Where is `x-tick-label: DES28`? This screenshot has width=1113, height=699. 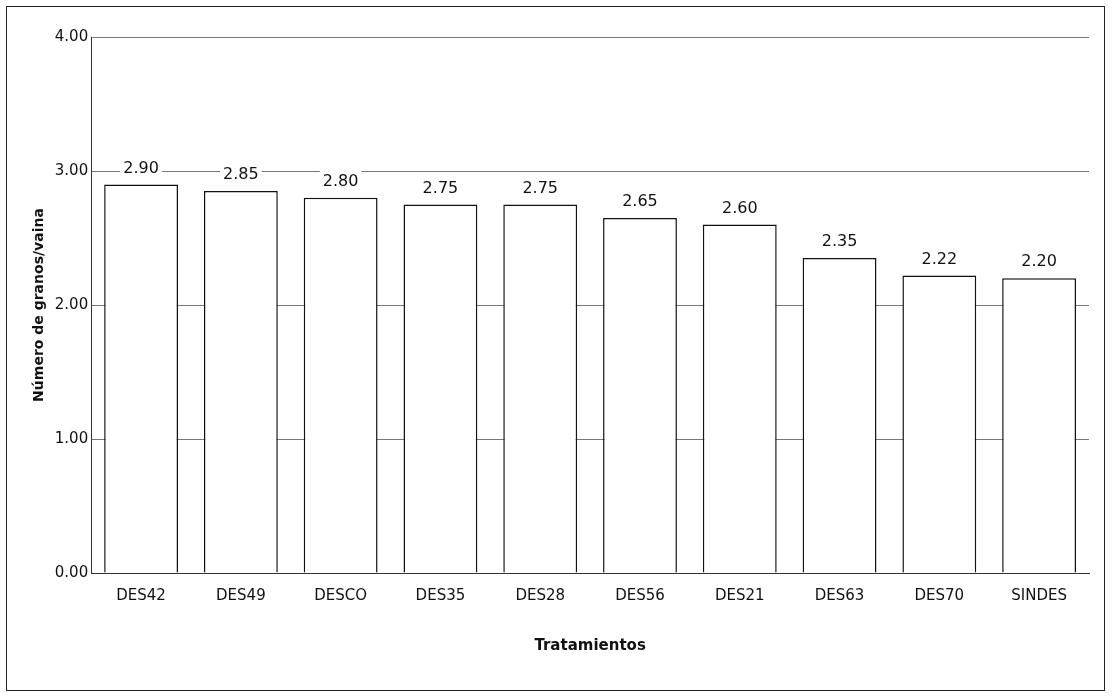 x-tick-label: DES28 is located at coordinates (540, 594).